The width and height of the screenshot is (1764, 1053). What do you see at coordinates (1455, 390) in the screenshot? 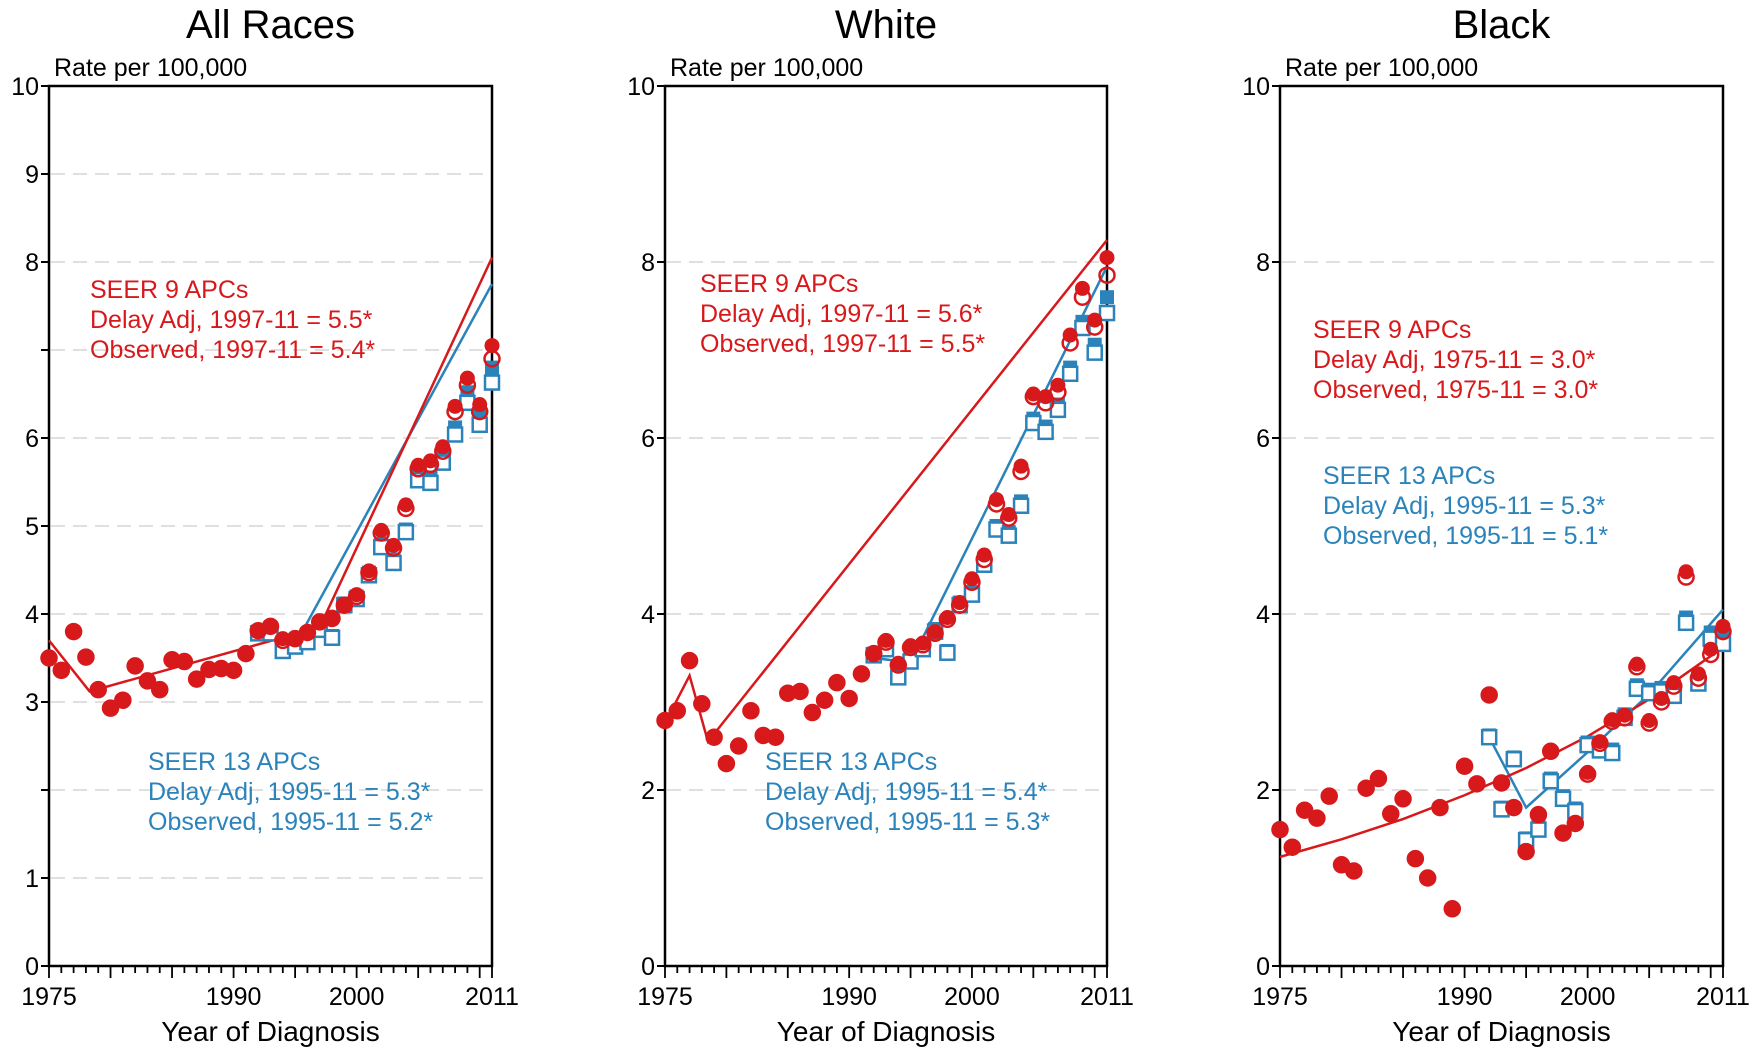
I see `seer9-apc-annotation: Observed, 1975-11 = 3.0*` at bounding box center [1455, 390].